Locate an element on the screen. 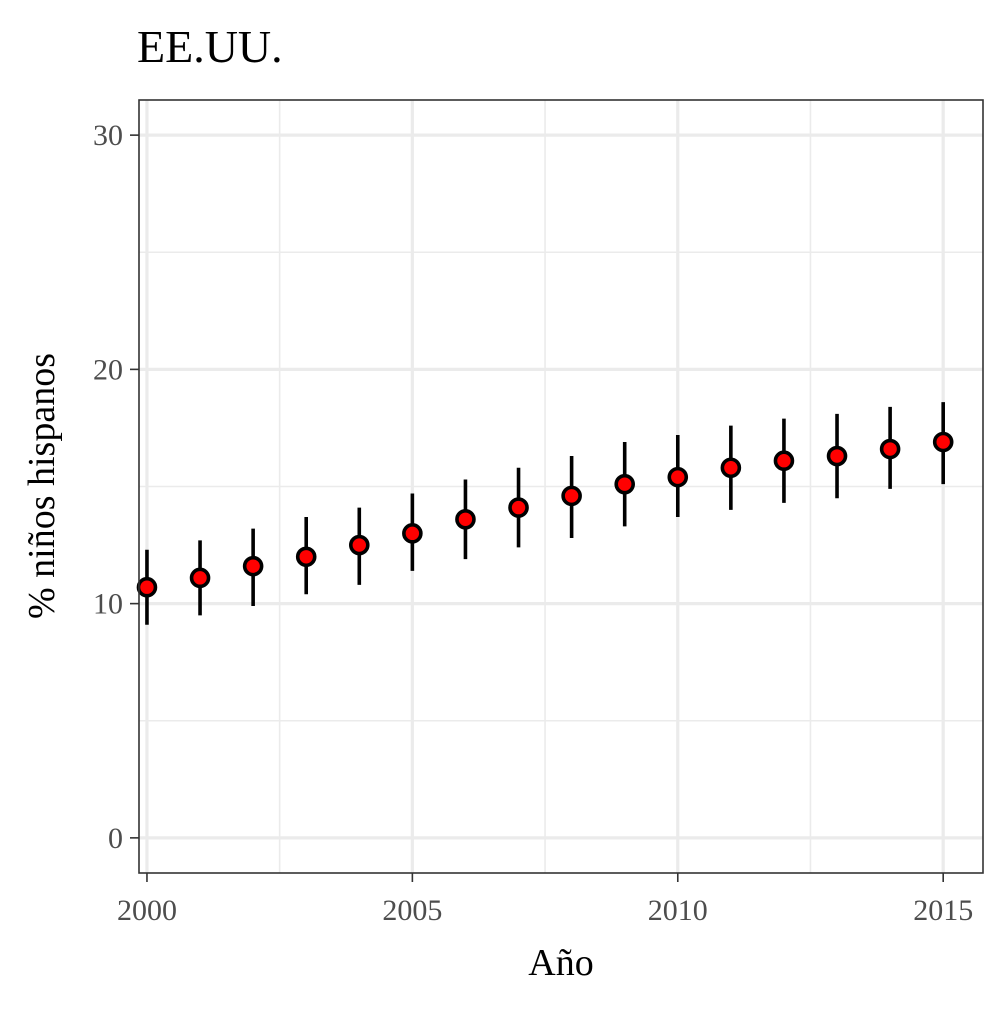  x-tick-label: 2005 is located at coordinates (412, 910).